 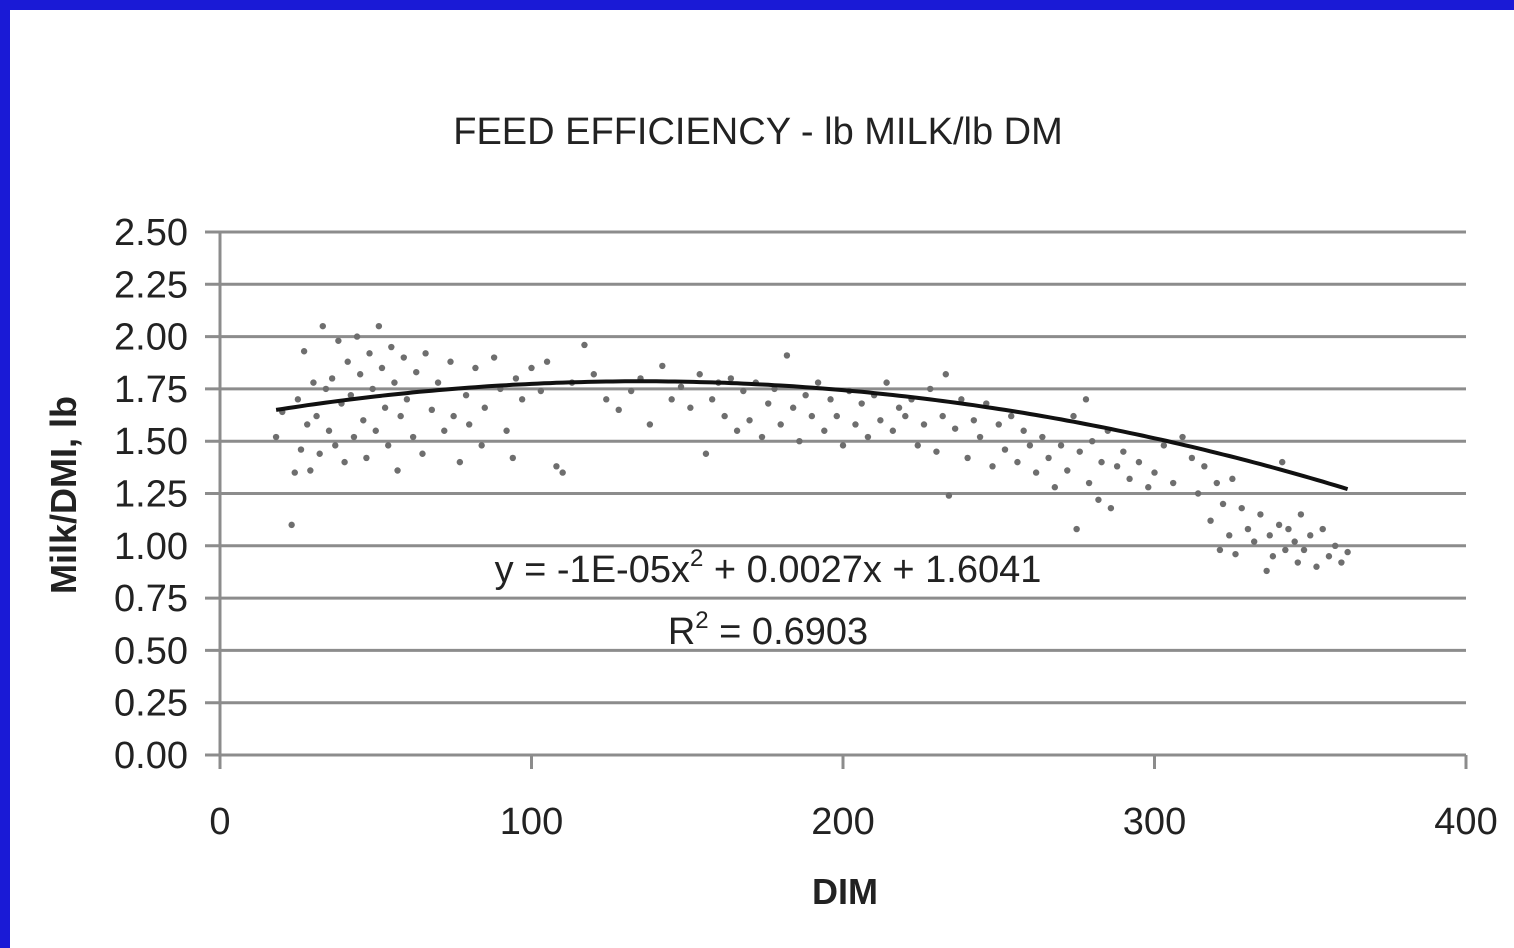 What do you see at coordinates (845, 891) in the screenshot?
I see `x-axis-label: DIM` at bounding box center [845, 891].